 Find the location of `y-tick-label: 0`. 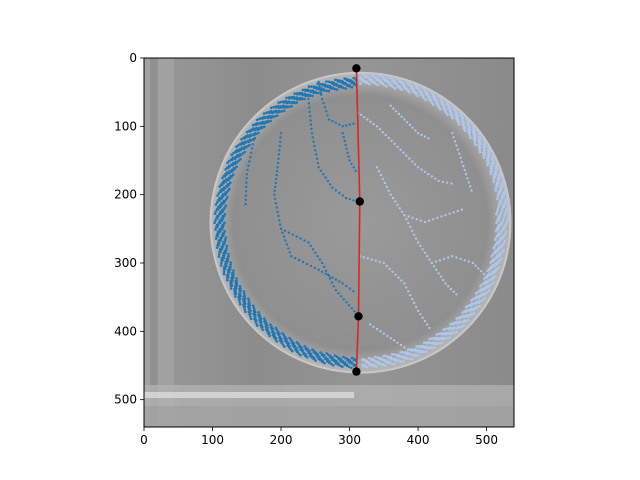

y-tick-label: 0 is located at coordinates (133, 58).